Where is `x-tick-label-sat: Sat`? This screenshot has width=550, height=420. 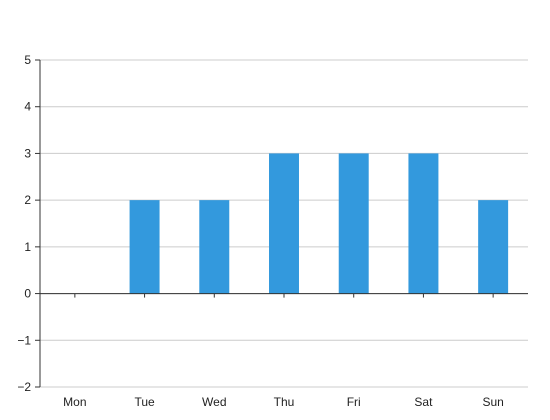
x-tick-label-sat: Sat is located at coordinates (423, 402).